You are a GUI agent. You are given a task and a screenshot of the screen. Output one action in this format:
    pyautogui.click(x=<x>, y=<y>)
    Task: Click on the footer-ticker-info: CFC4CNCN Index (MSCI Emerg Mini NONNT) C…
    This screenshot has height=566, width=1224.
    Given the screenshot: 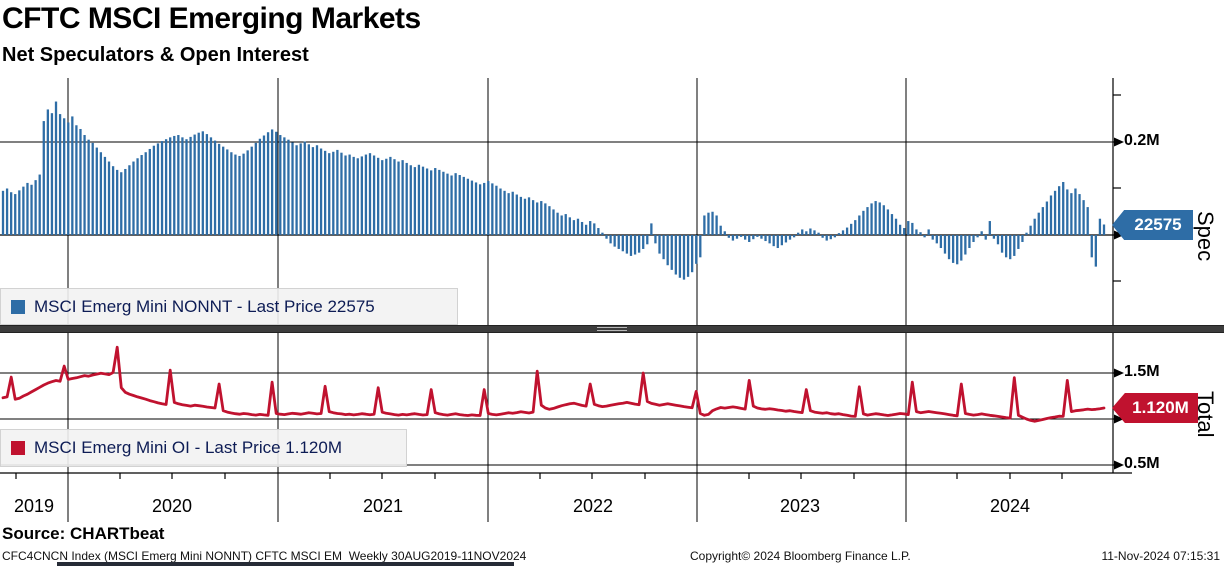 What is the action you would take?
    pyautogui.click(x=264, y=556)
    